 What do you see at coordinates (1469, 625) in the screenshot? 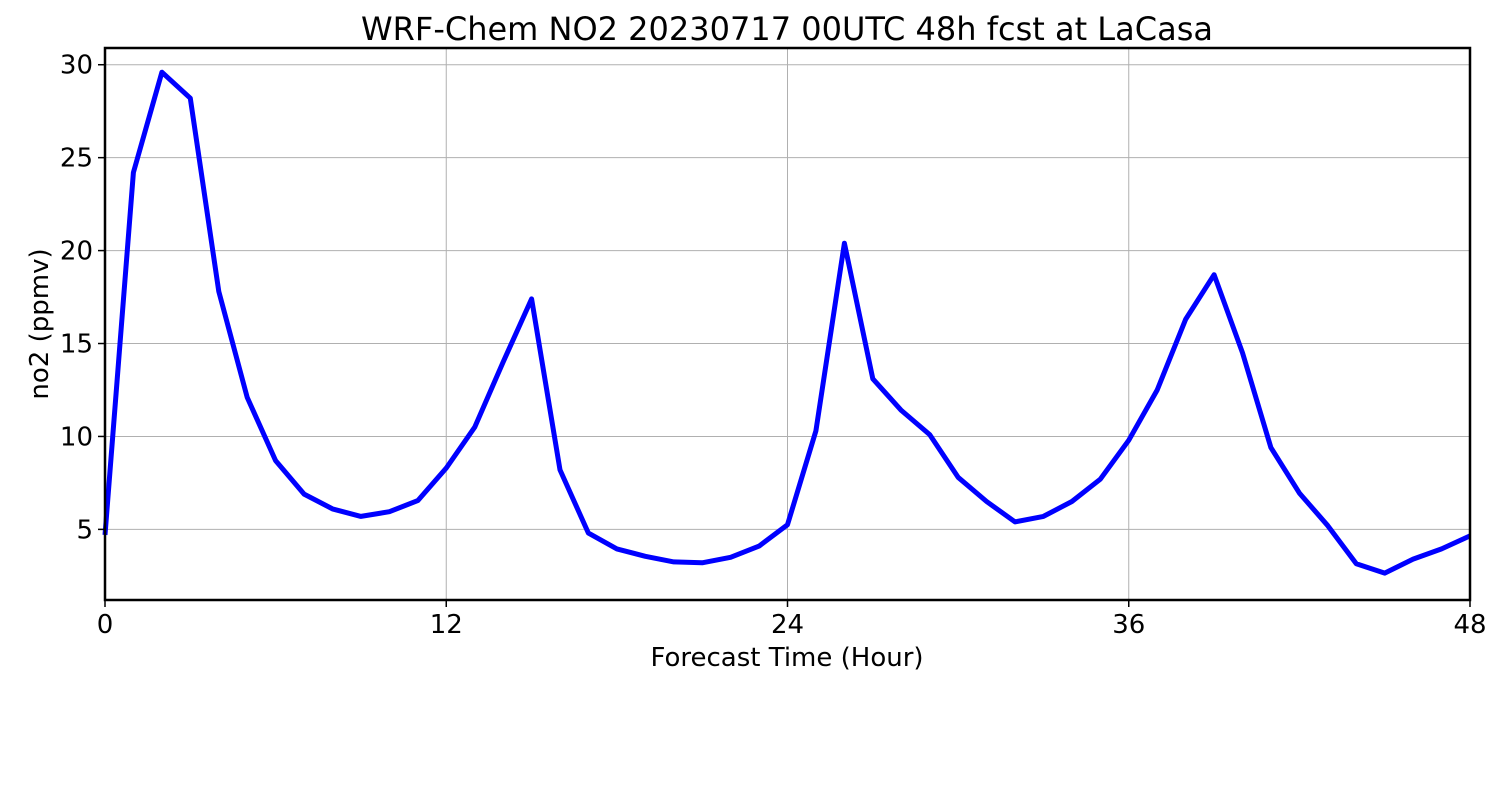
I see `x-tick-label: 48` at bounding box center [1469, 625].